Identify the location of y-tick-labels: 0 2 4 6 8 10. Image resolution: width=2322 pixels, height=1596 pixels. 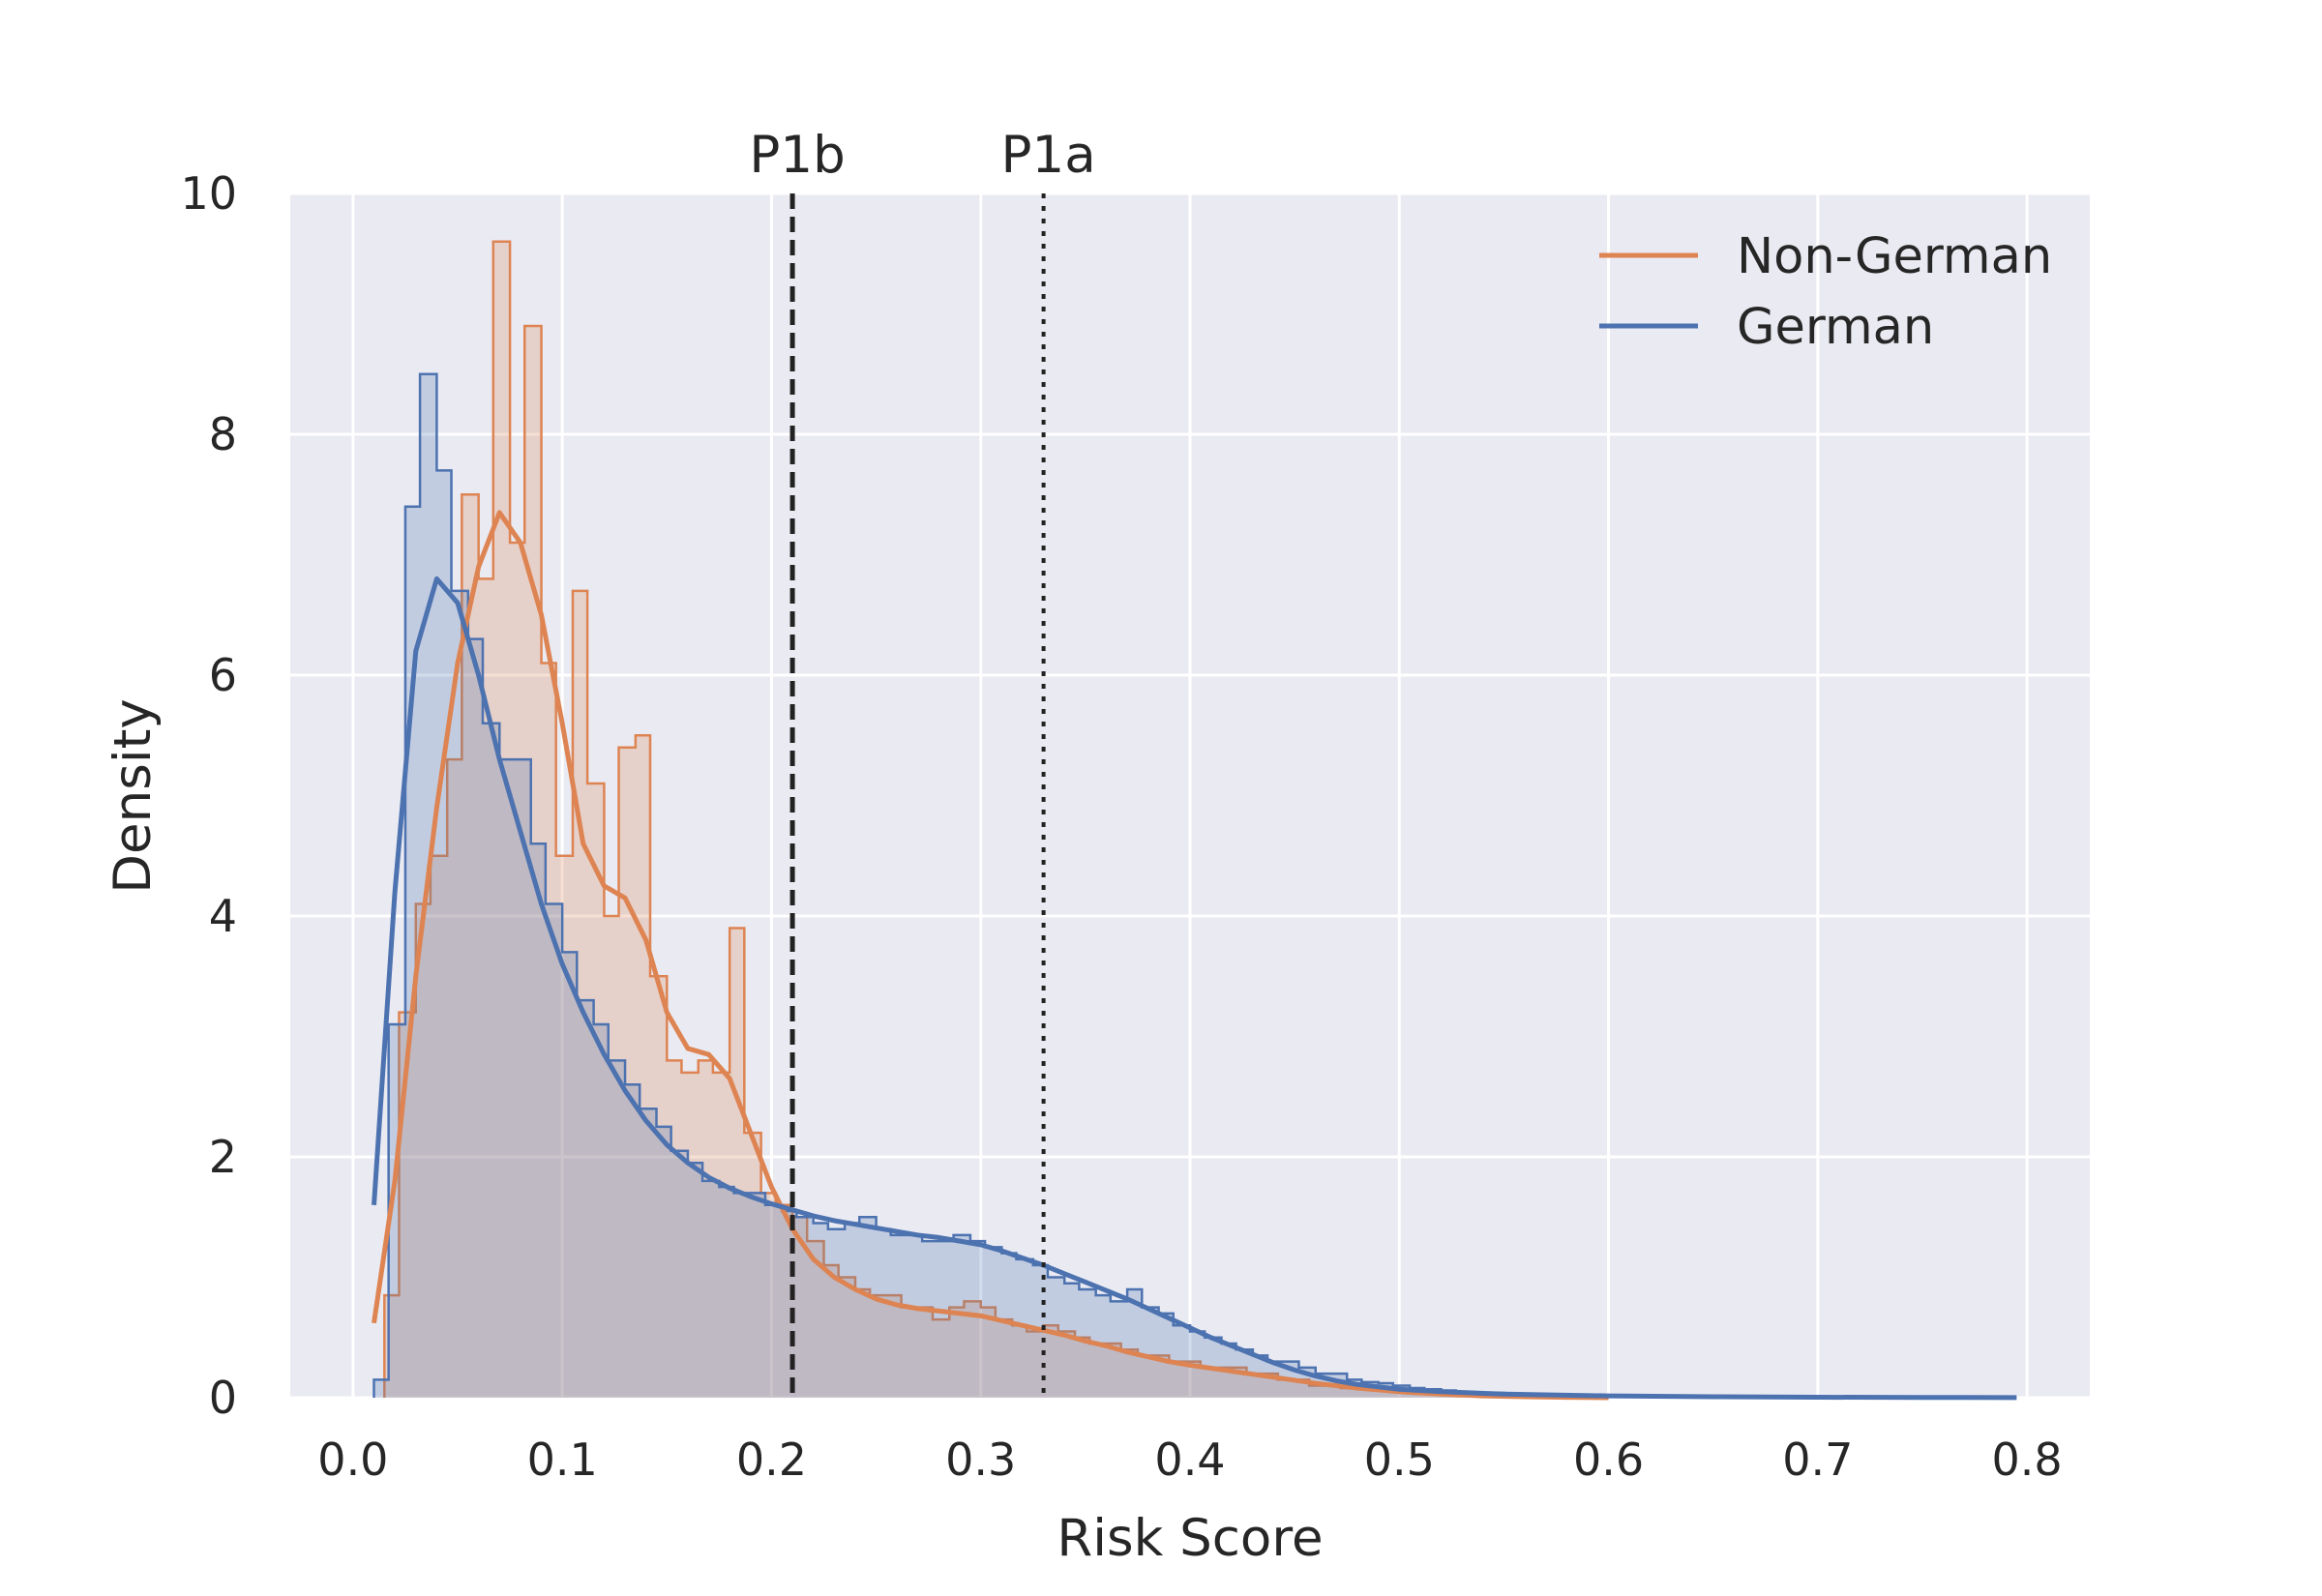
(208, 795).